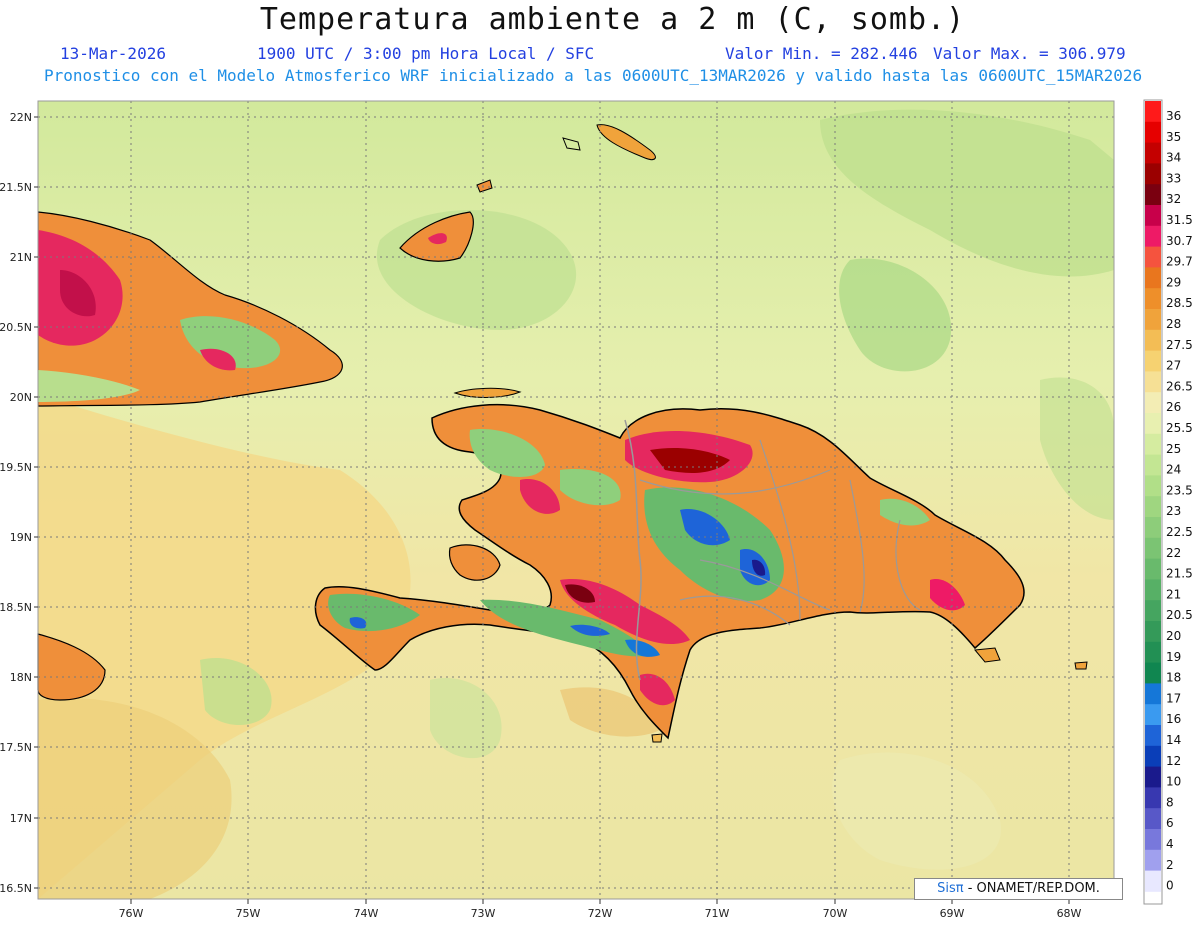 The width and height of the screenshot is (1200, 927). Describe the element at coordinates (21, 117) in the screenshot. I see `lat-label: 22N` at that location.